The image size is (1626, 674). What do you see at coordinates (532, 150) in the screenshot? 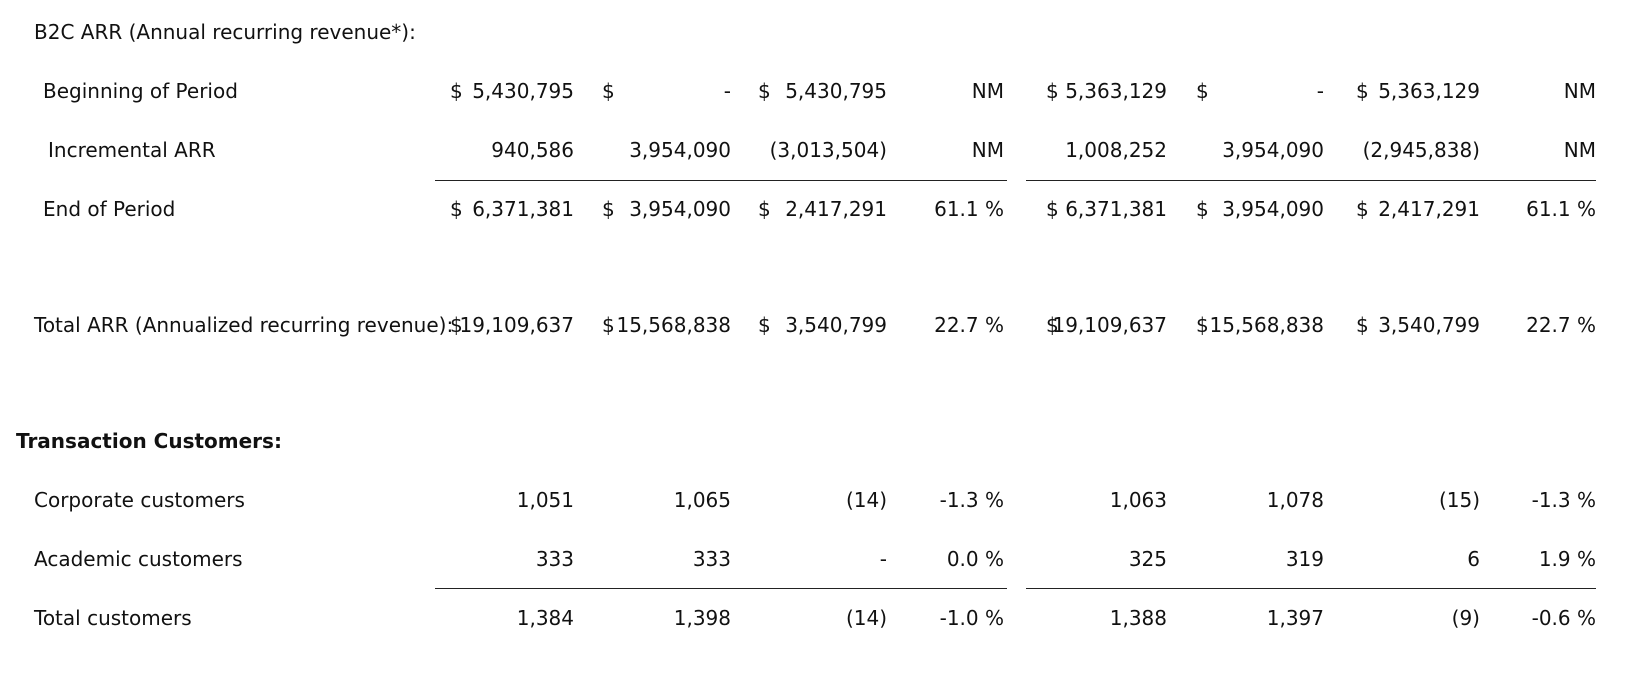
I see `cell: 940,586` at bounding box center [532, 150].